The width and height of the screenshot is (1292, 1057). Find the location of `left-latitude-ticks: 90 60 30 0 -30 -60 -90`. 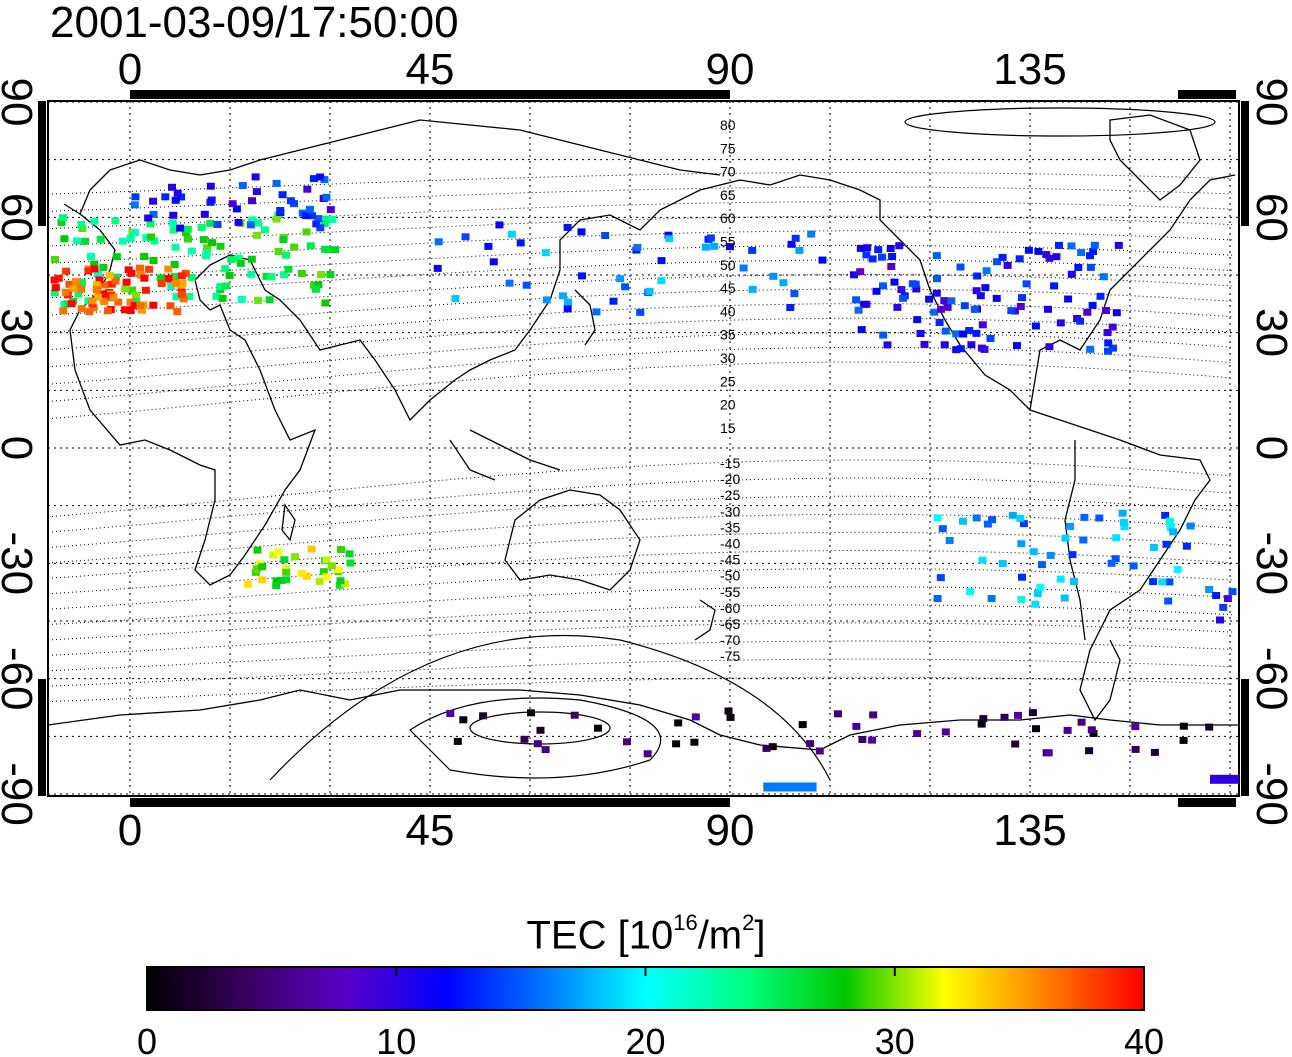

left-latitude-ticks: 90 60 30 0 -30 -60 -90 is located at coordinates (20, 452).